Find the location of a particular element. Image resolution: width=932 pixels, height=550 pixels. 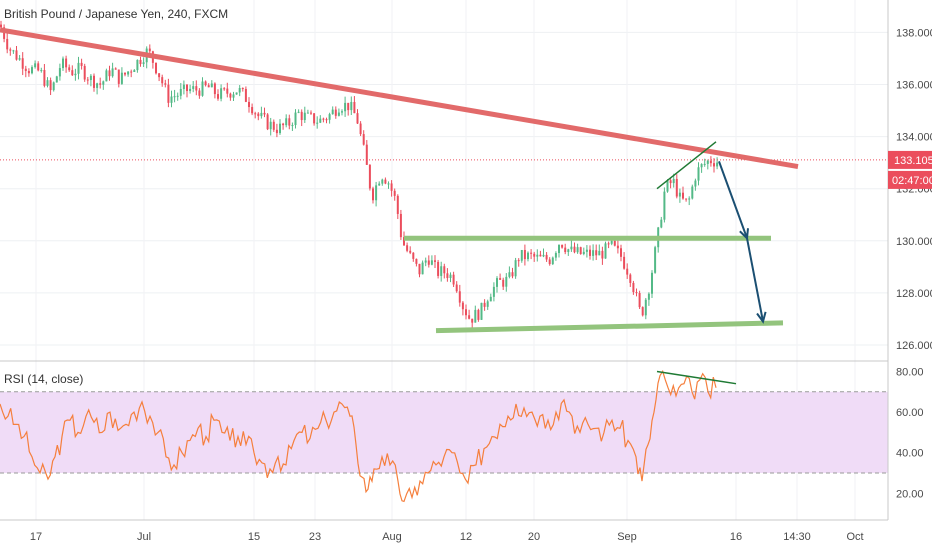

price-tick-label: 138.000 is located at coordinates (914, 33).